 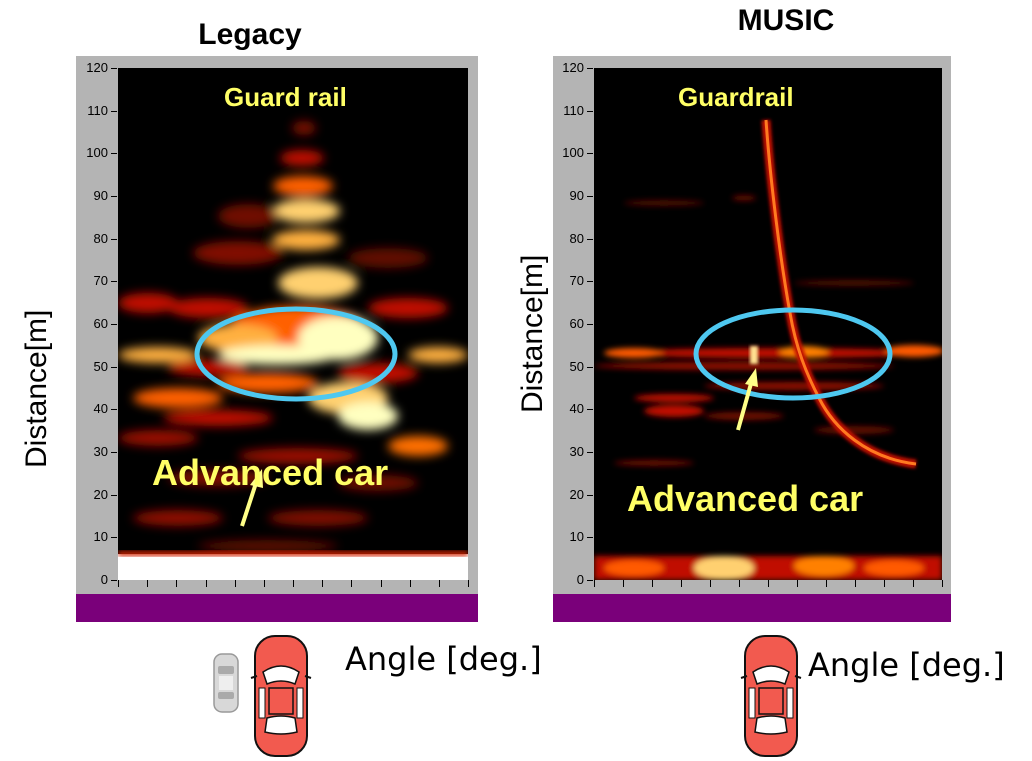 I want to click on legacy-y-tick-label: 60, so click(x=100, y=323).